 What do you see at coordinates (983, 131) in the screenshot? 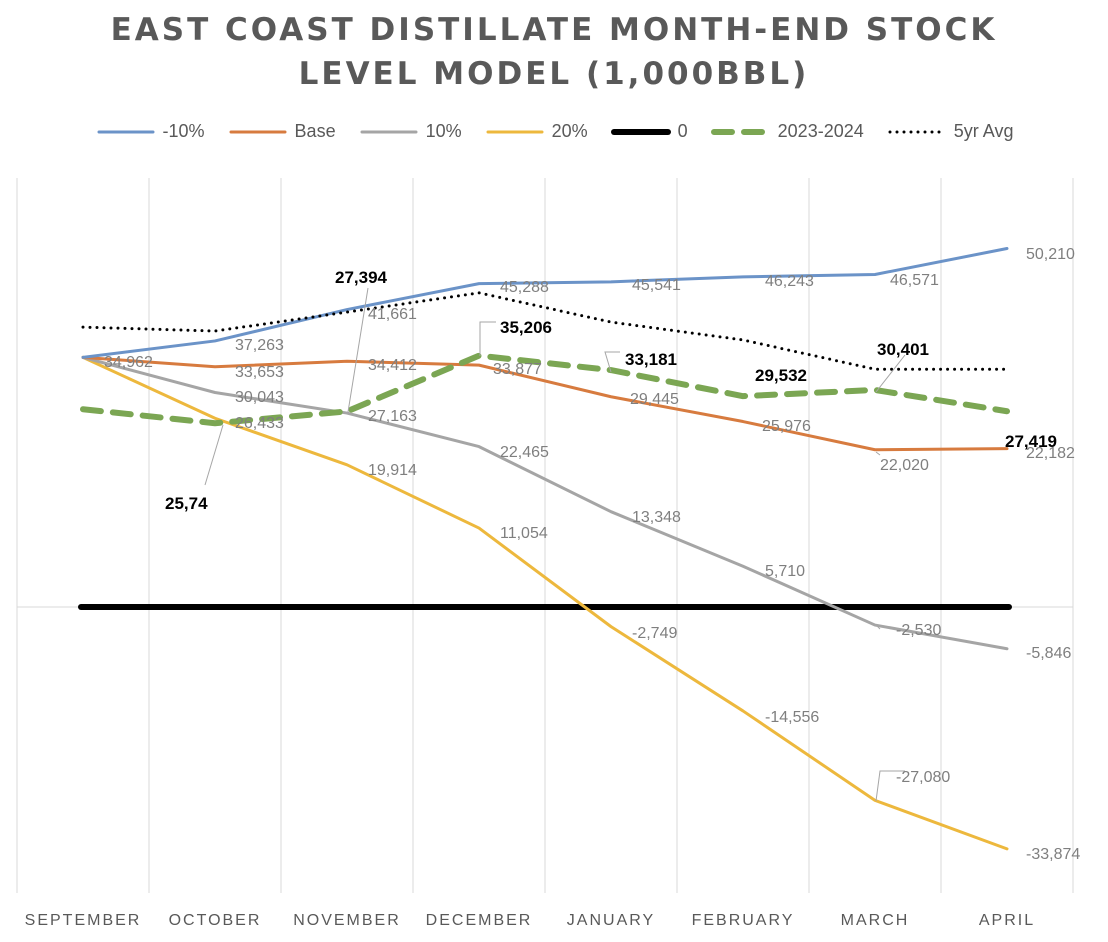
I see `legend-label: 5yr Avg` at bounding box center [983, 131].